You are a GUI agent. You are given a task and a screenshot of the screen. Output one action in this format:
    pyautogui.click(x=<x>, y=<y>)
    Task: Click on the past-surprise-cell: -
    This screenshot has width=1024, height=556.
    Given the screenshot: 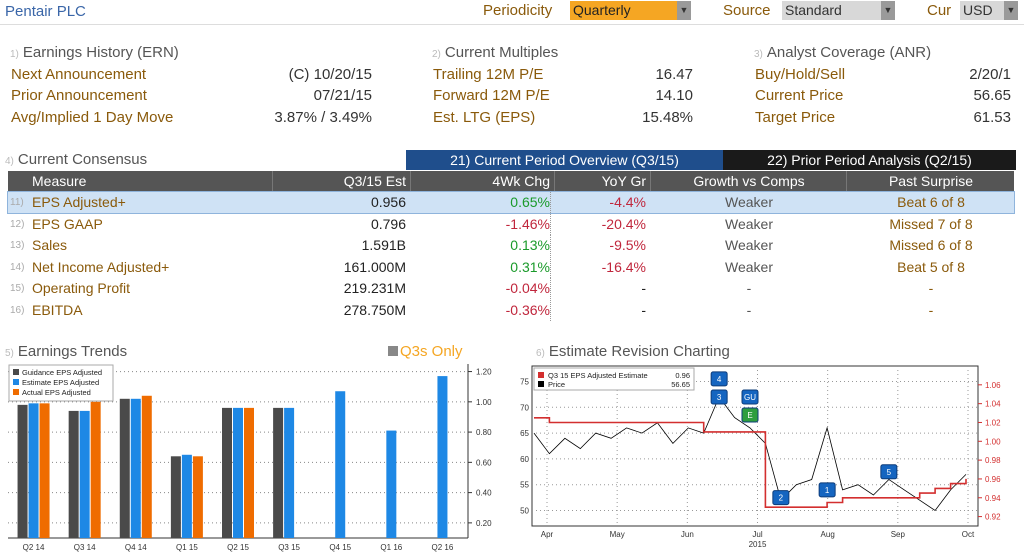 What is the action you would take?
    pyautogui.click(x=931, y=309)
    